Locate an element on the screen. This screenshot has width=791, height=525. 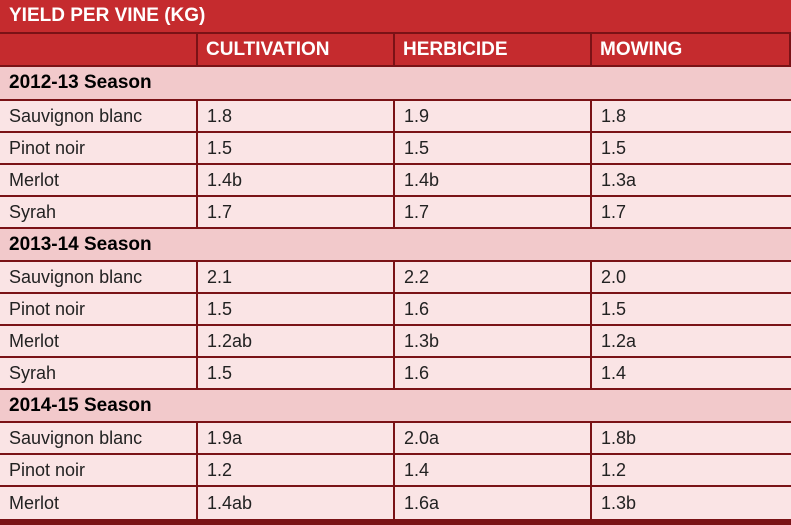
yield-cell: 2.0 is located at coordinates (691, 278).